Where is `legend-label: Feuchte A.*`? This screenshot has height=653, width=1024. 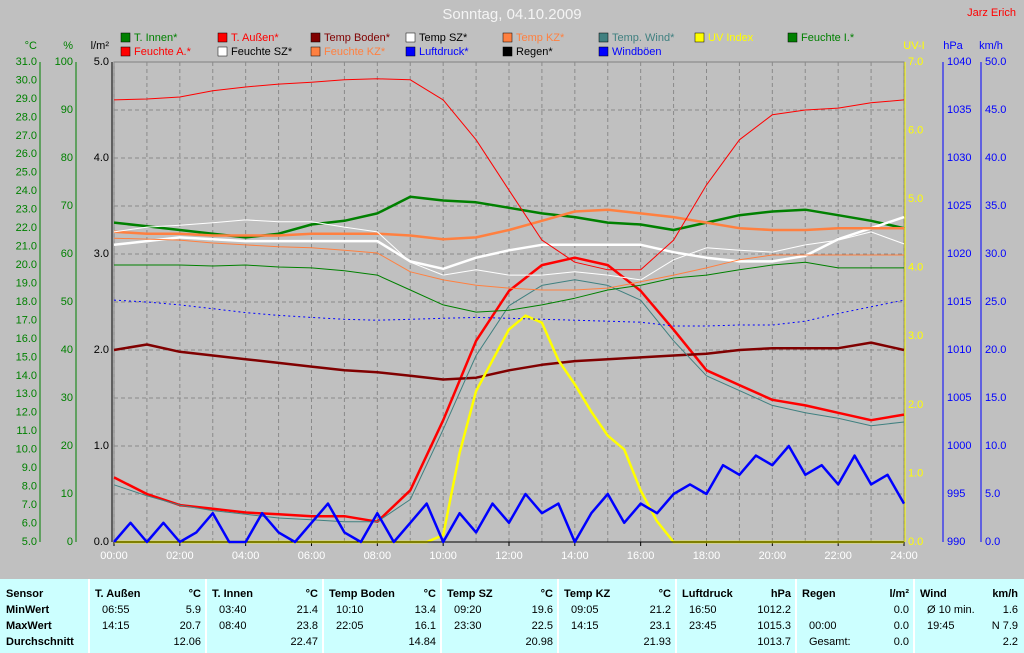
legend-label: Feuchte A.* is located at coordinates (163, 52).